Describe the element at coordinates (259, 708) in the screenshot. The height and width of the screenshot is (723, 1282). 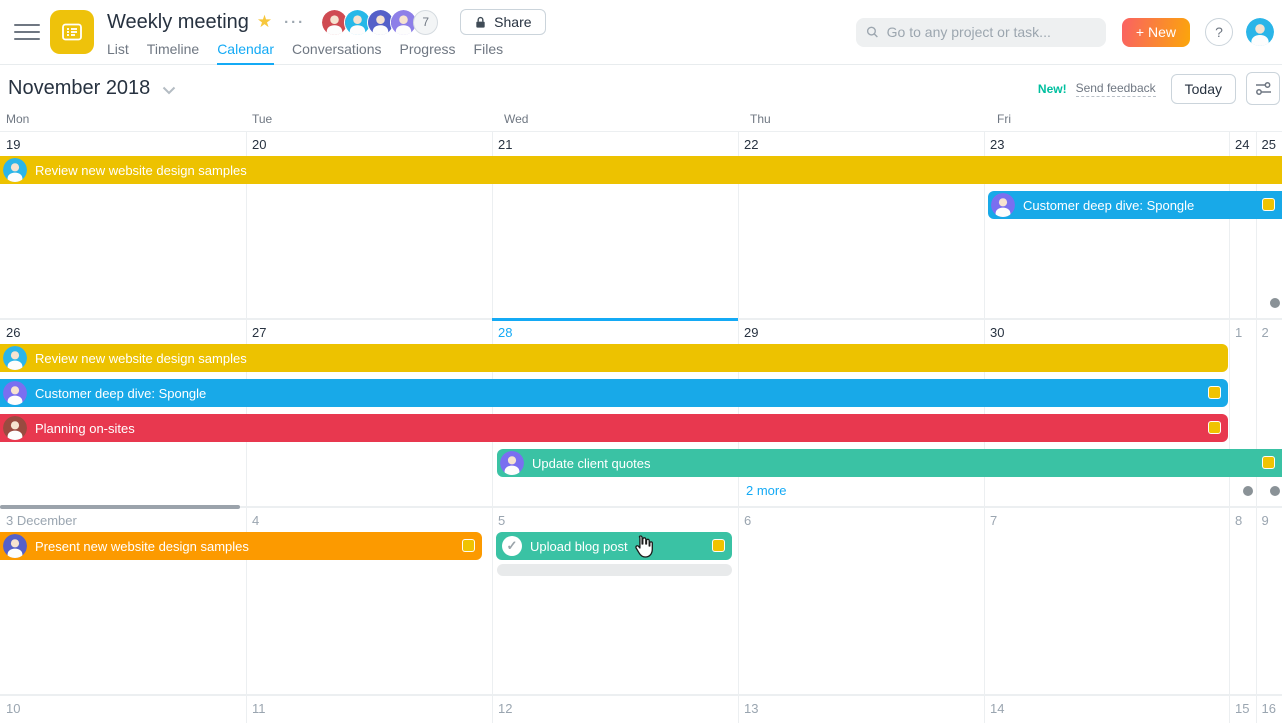
I see `date-label: 11` at that location.